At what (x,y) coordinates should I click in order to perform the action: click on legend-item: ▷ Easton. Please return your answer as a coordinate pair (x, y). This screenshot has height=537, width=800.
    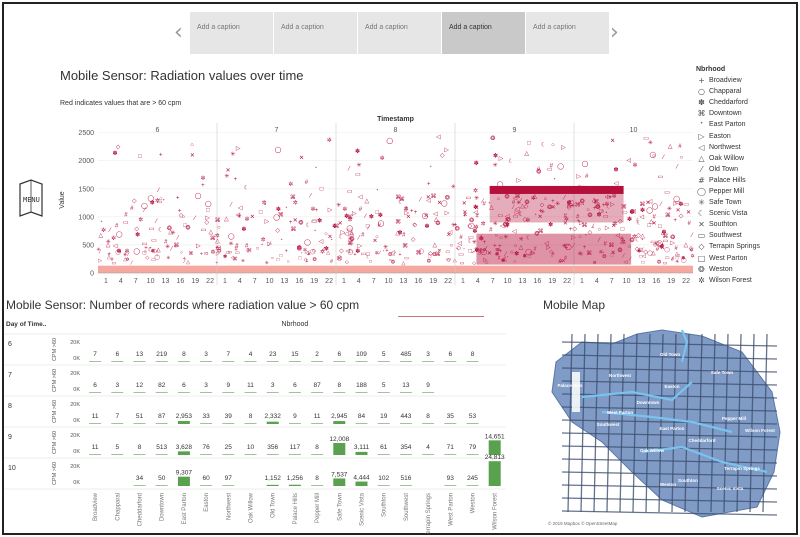
    Looking at the image, I should click on (746, 135).